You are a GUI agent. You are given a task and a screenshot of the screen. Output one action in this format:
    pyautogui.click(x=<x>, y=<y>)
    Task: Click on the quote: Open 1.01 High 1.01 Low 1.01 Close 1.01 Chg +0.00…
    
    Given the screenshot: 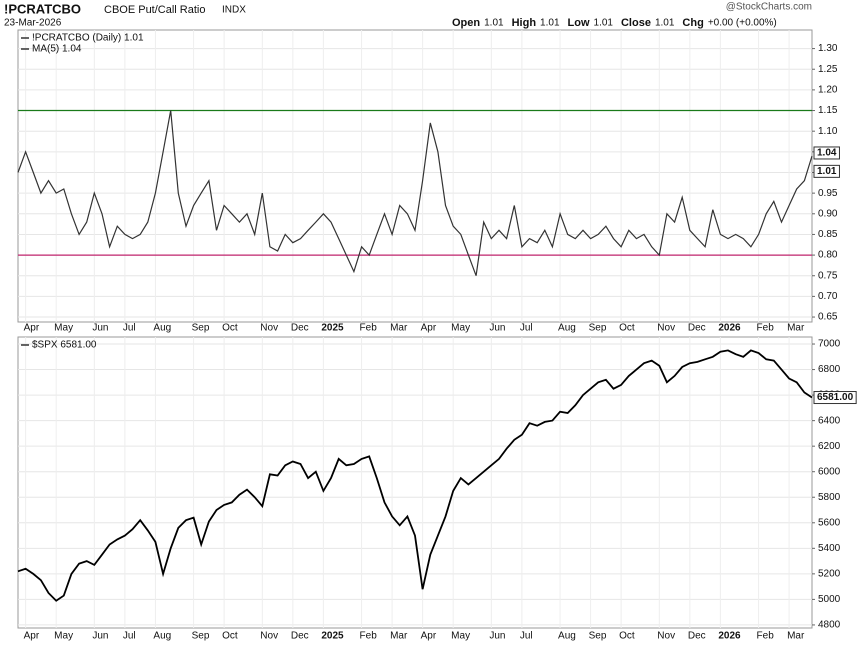 What is the action you would take?
    pyautogui.click(x=614, y=23)
    